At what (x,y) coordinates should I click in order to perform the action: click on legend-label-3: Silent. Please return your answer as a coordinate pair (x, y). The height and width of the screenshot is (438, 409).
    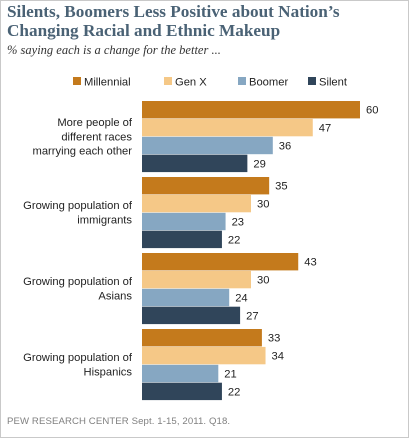
    Looking at the image, I should click on (333, 83).